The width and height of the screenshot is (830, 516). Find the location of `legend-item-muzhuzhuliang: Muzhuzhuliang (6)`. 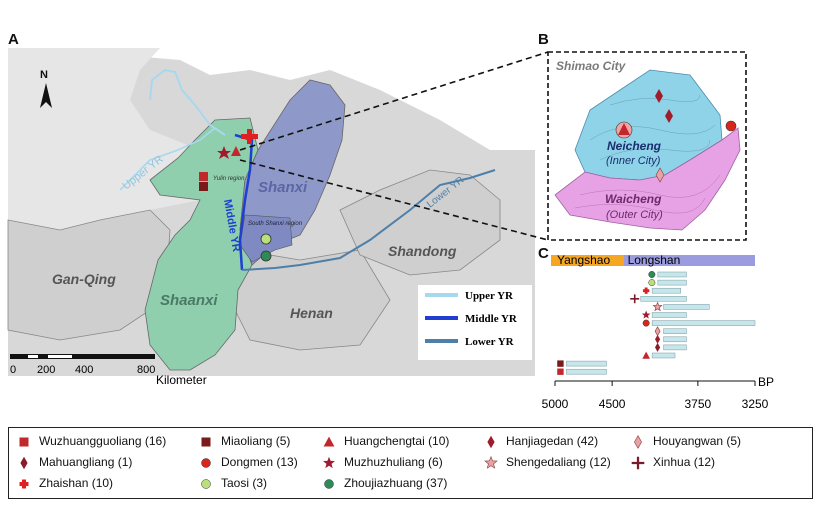

legend-item-muzhuzhuliang: Muzhuzhuliang (6) is located at coordinates (382, 462).